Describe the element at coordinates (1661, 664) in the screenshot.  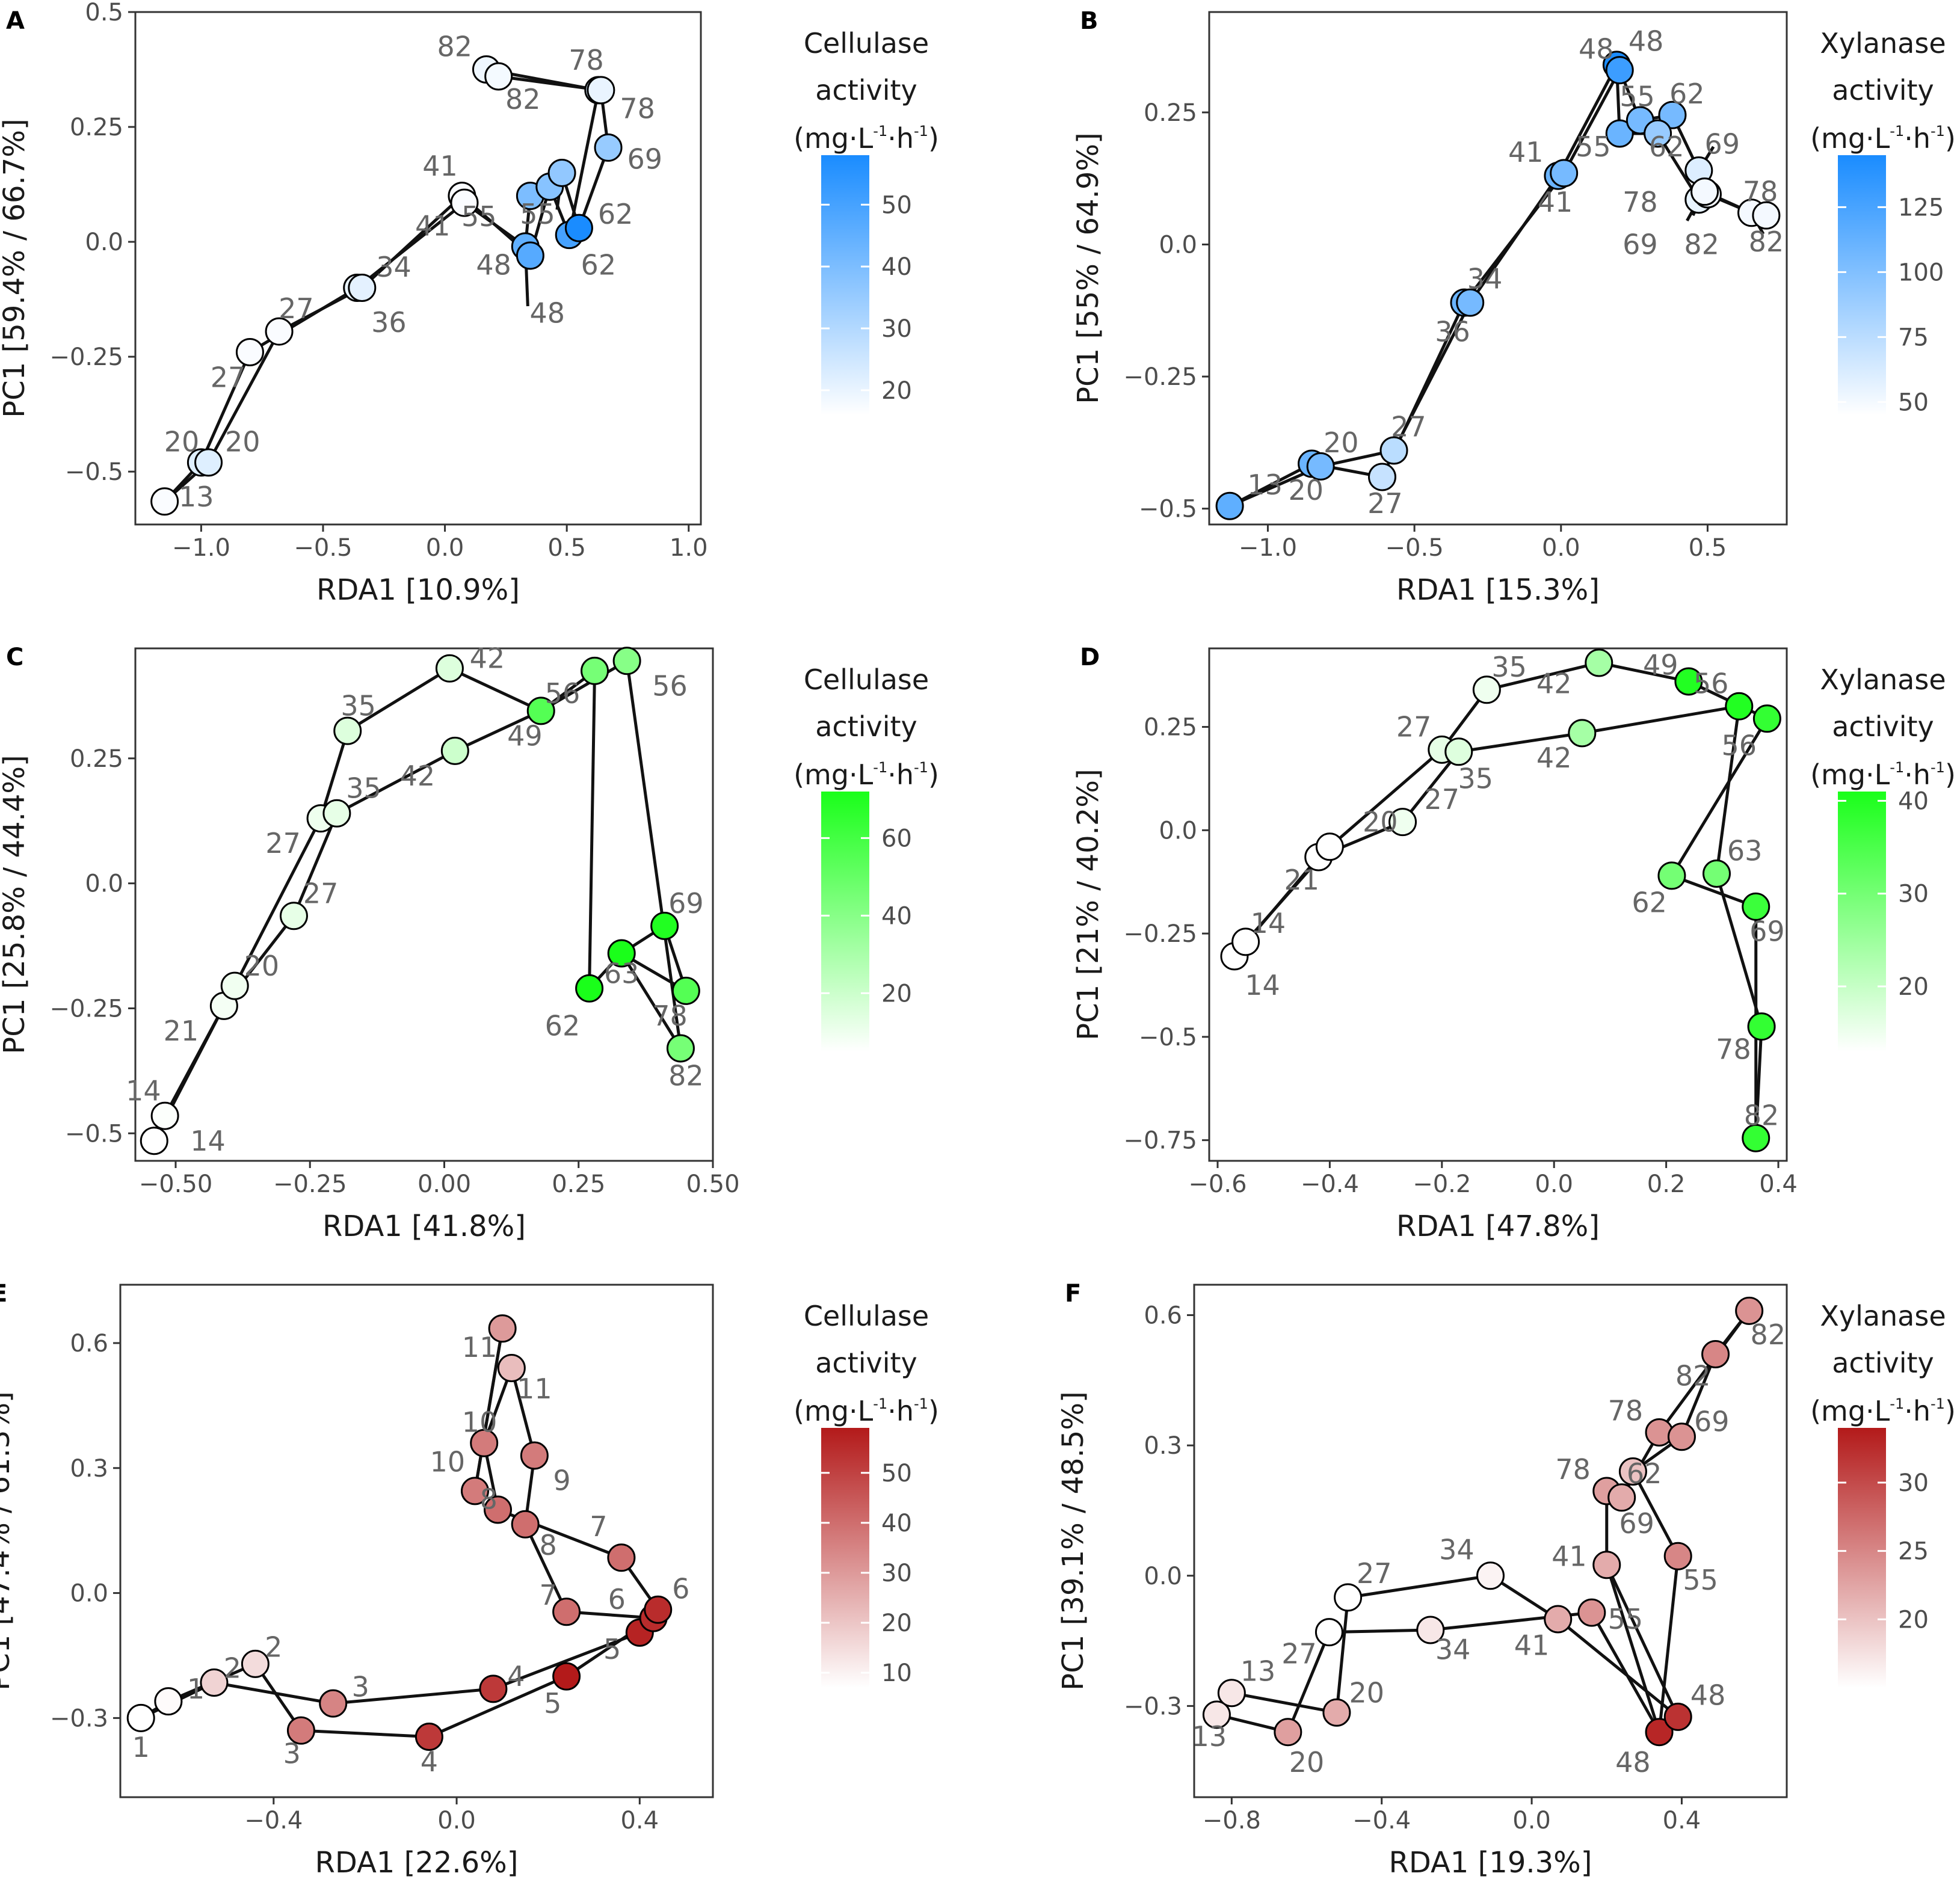
I see `point-label: 49` at that location.